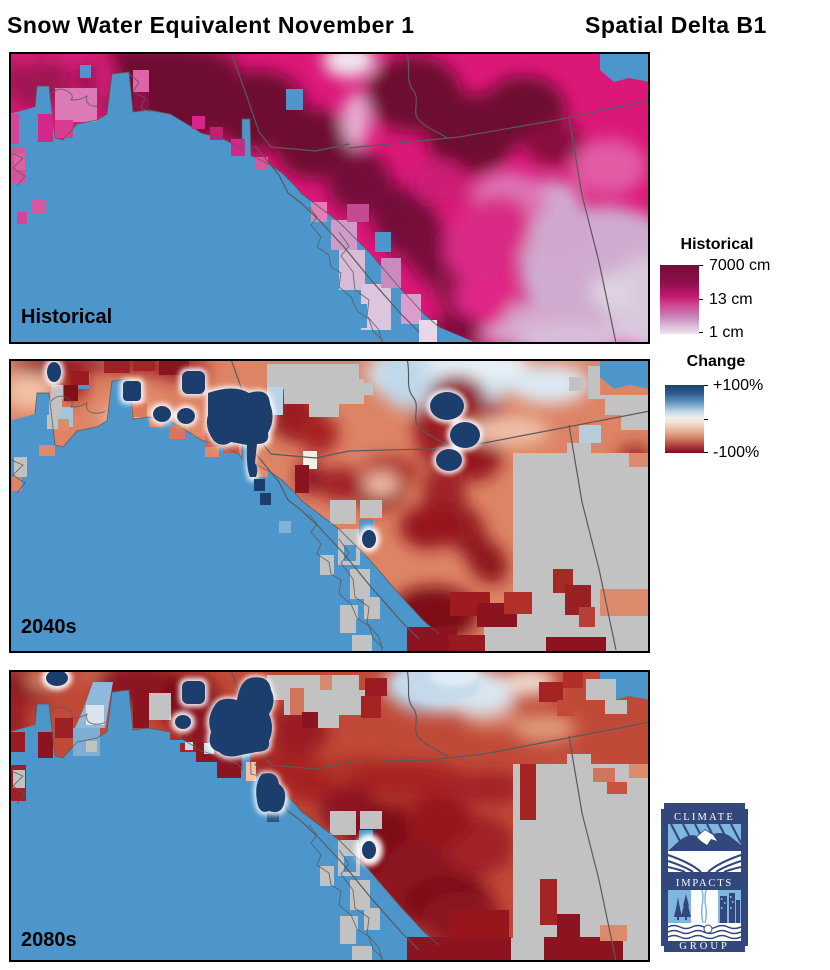 This screenshot has width=830, height=970. Describe the element at coordinates (49, 627) in the screenshot. I see `svg-text: 2040s` at that location.